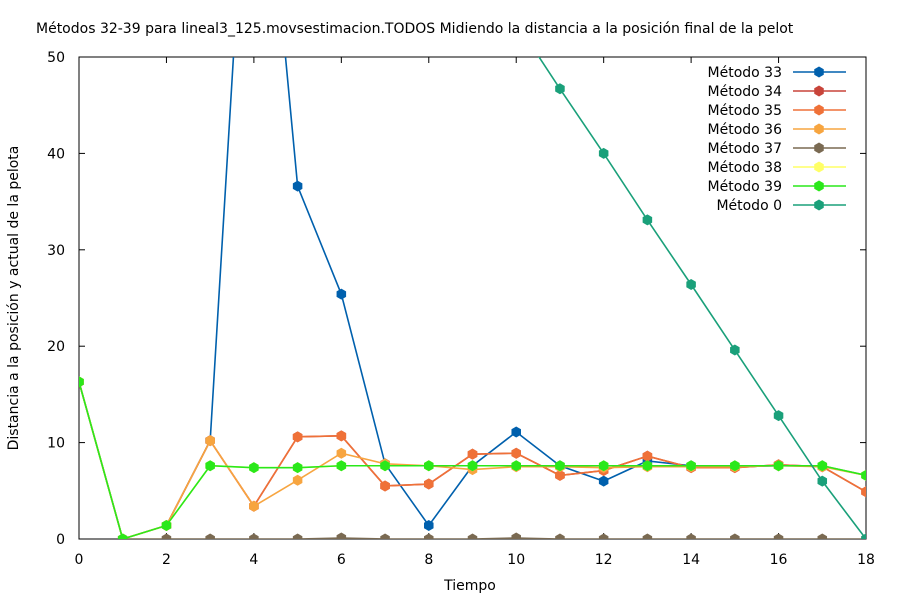 This screenshot has width=900, height=605. What do you see at coordinates (604, 560) in the screenshot?
I see `x-tick-label: 12` at bounding box center [604, 560].